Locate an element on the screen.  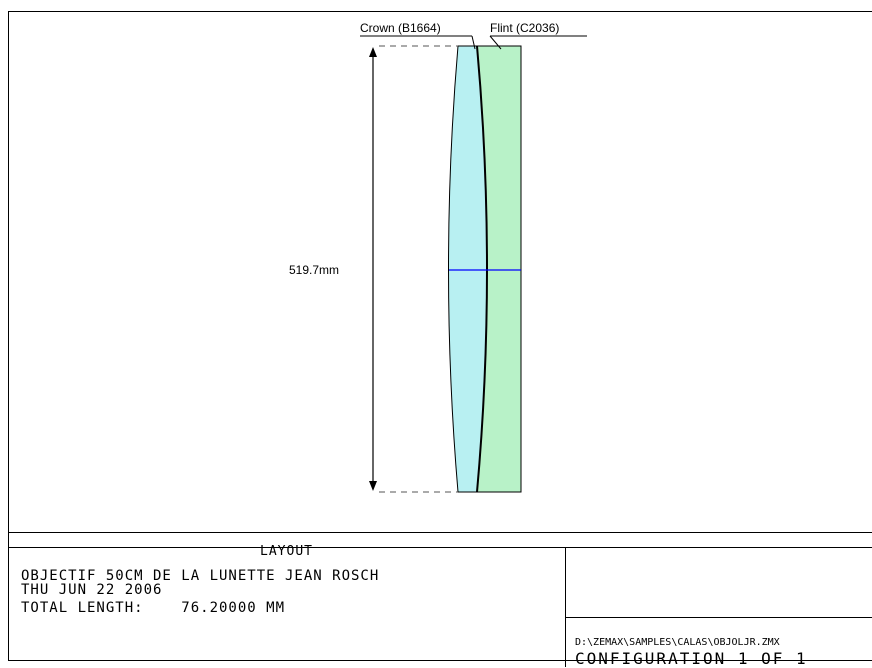
lens-title: OBJECTIF 50CM DE LA LUNETTE JEAN ROSCH is located at coordinates (200, 576).